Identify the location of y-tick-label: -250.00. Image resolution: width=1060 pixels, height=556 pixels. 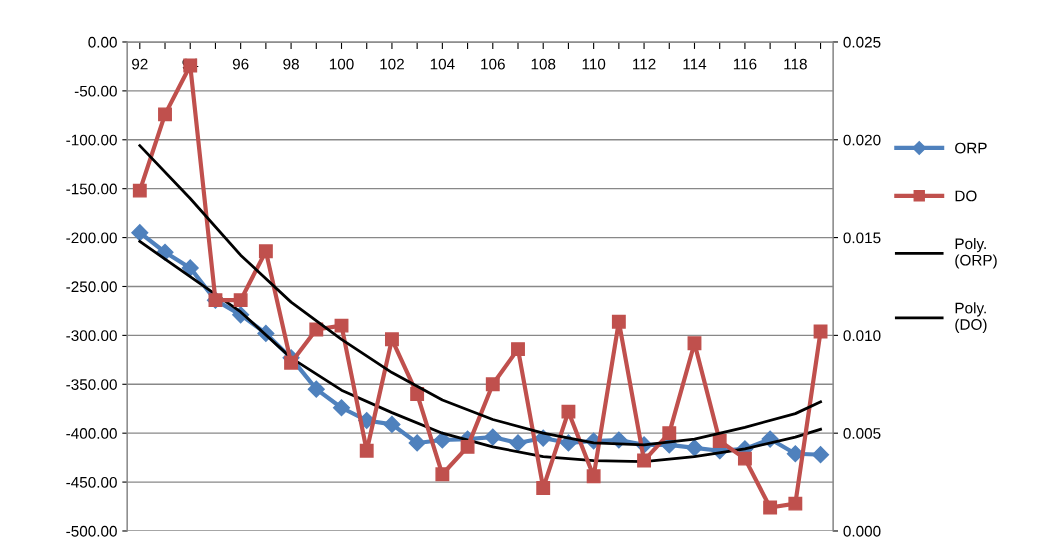
(91, 287).